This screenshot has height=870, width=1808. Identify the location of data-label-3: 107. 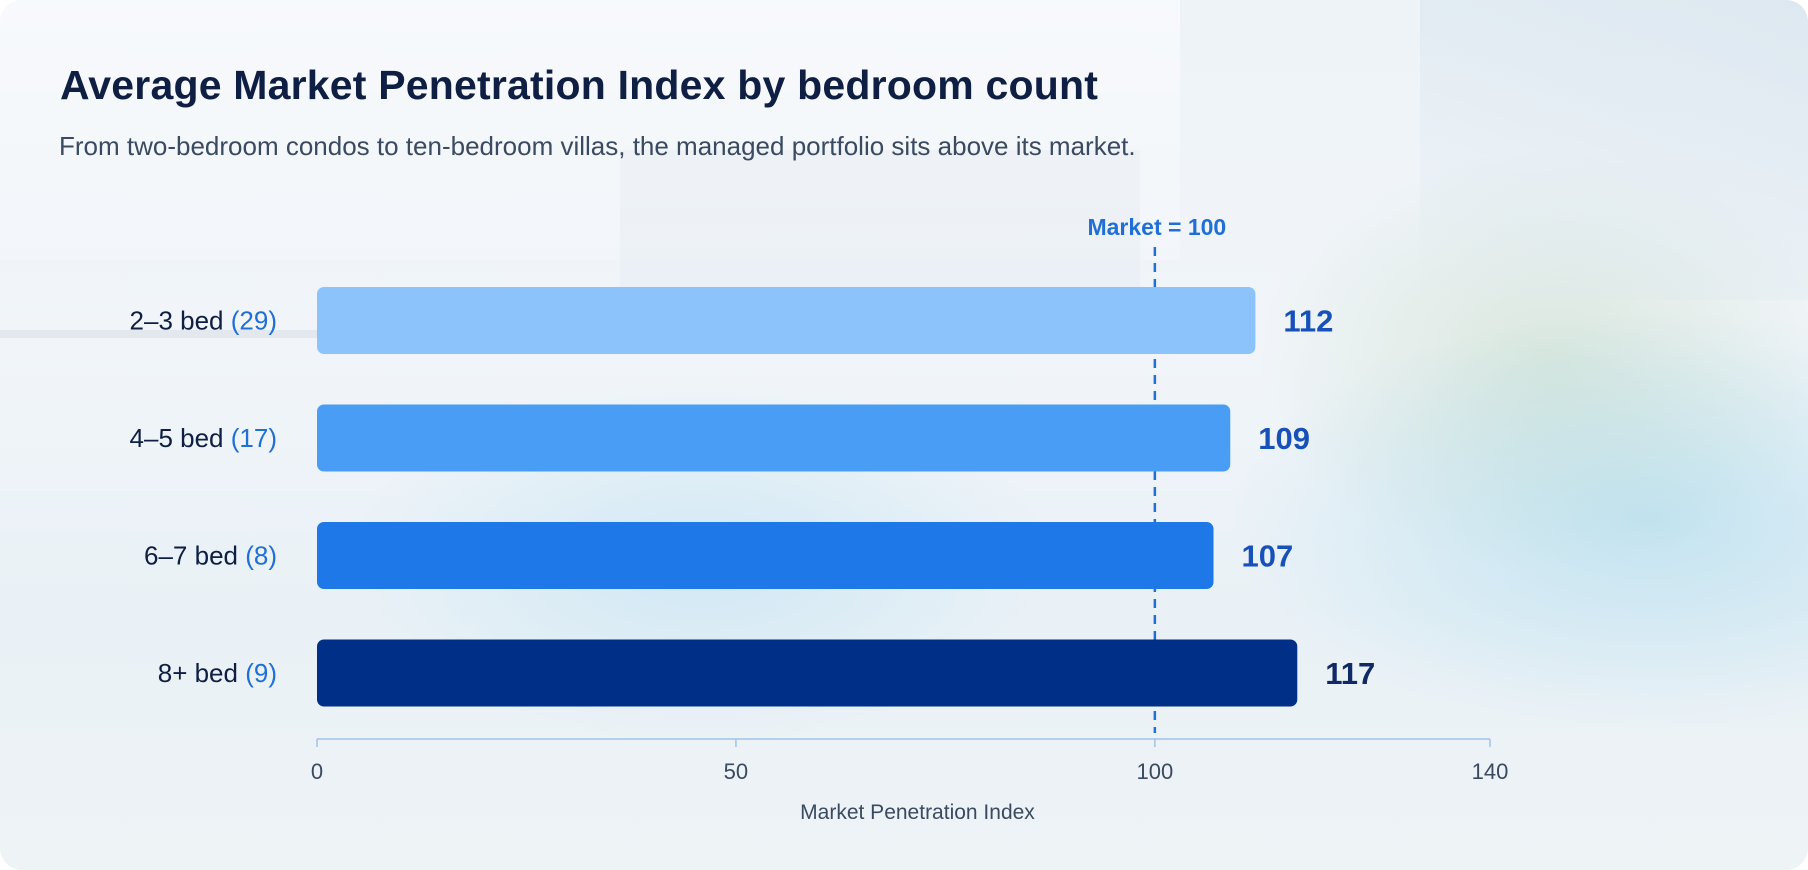
(1268, 556).